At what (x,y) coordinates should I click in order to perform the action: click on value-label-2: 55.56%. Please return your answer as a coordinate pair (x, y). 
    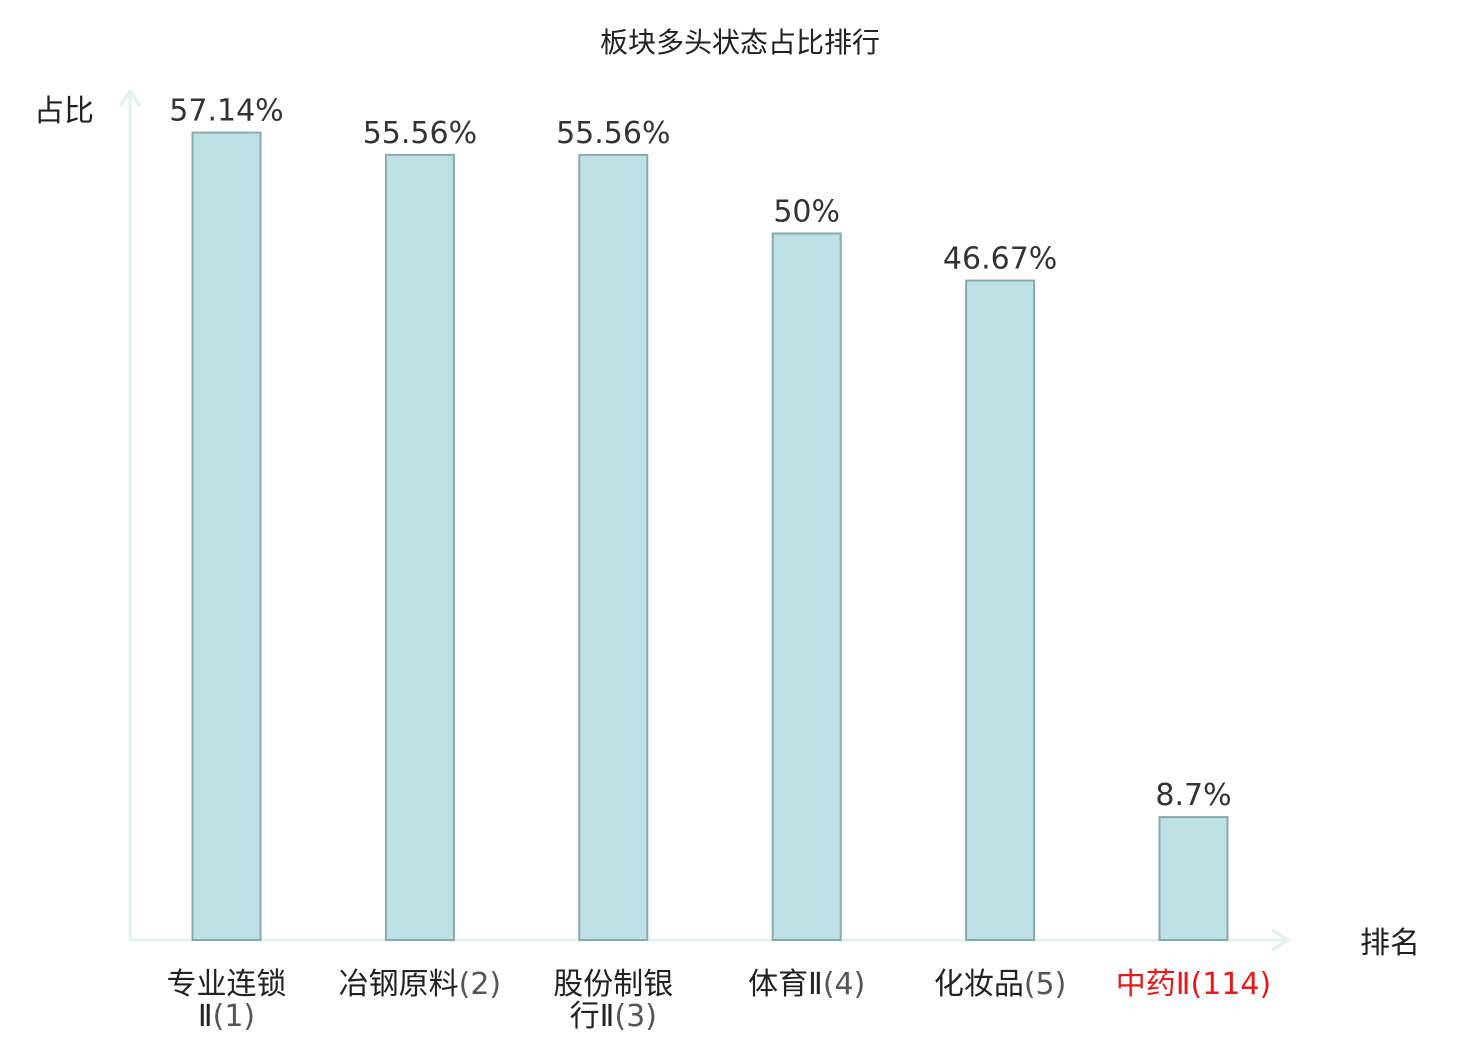
    Looking at the image, I should click on (420, 133).